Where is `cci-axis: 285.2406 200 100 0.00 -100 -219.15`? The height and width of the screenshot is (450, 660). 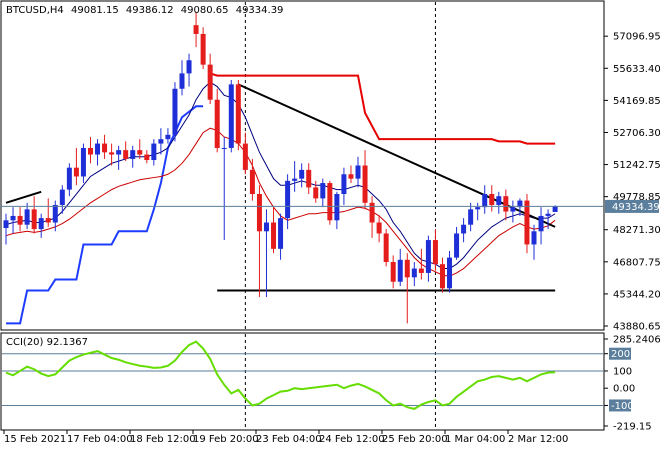
cci-axis: 285.2406 200 100 0.00 -100 -219.15 is located at coordinates (632, 384).